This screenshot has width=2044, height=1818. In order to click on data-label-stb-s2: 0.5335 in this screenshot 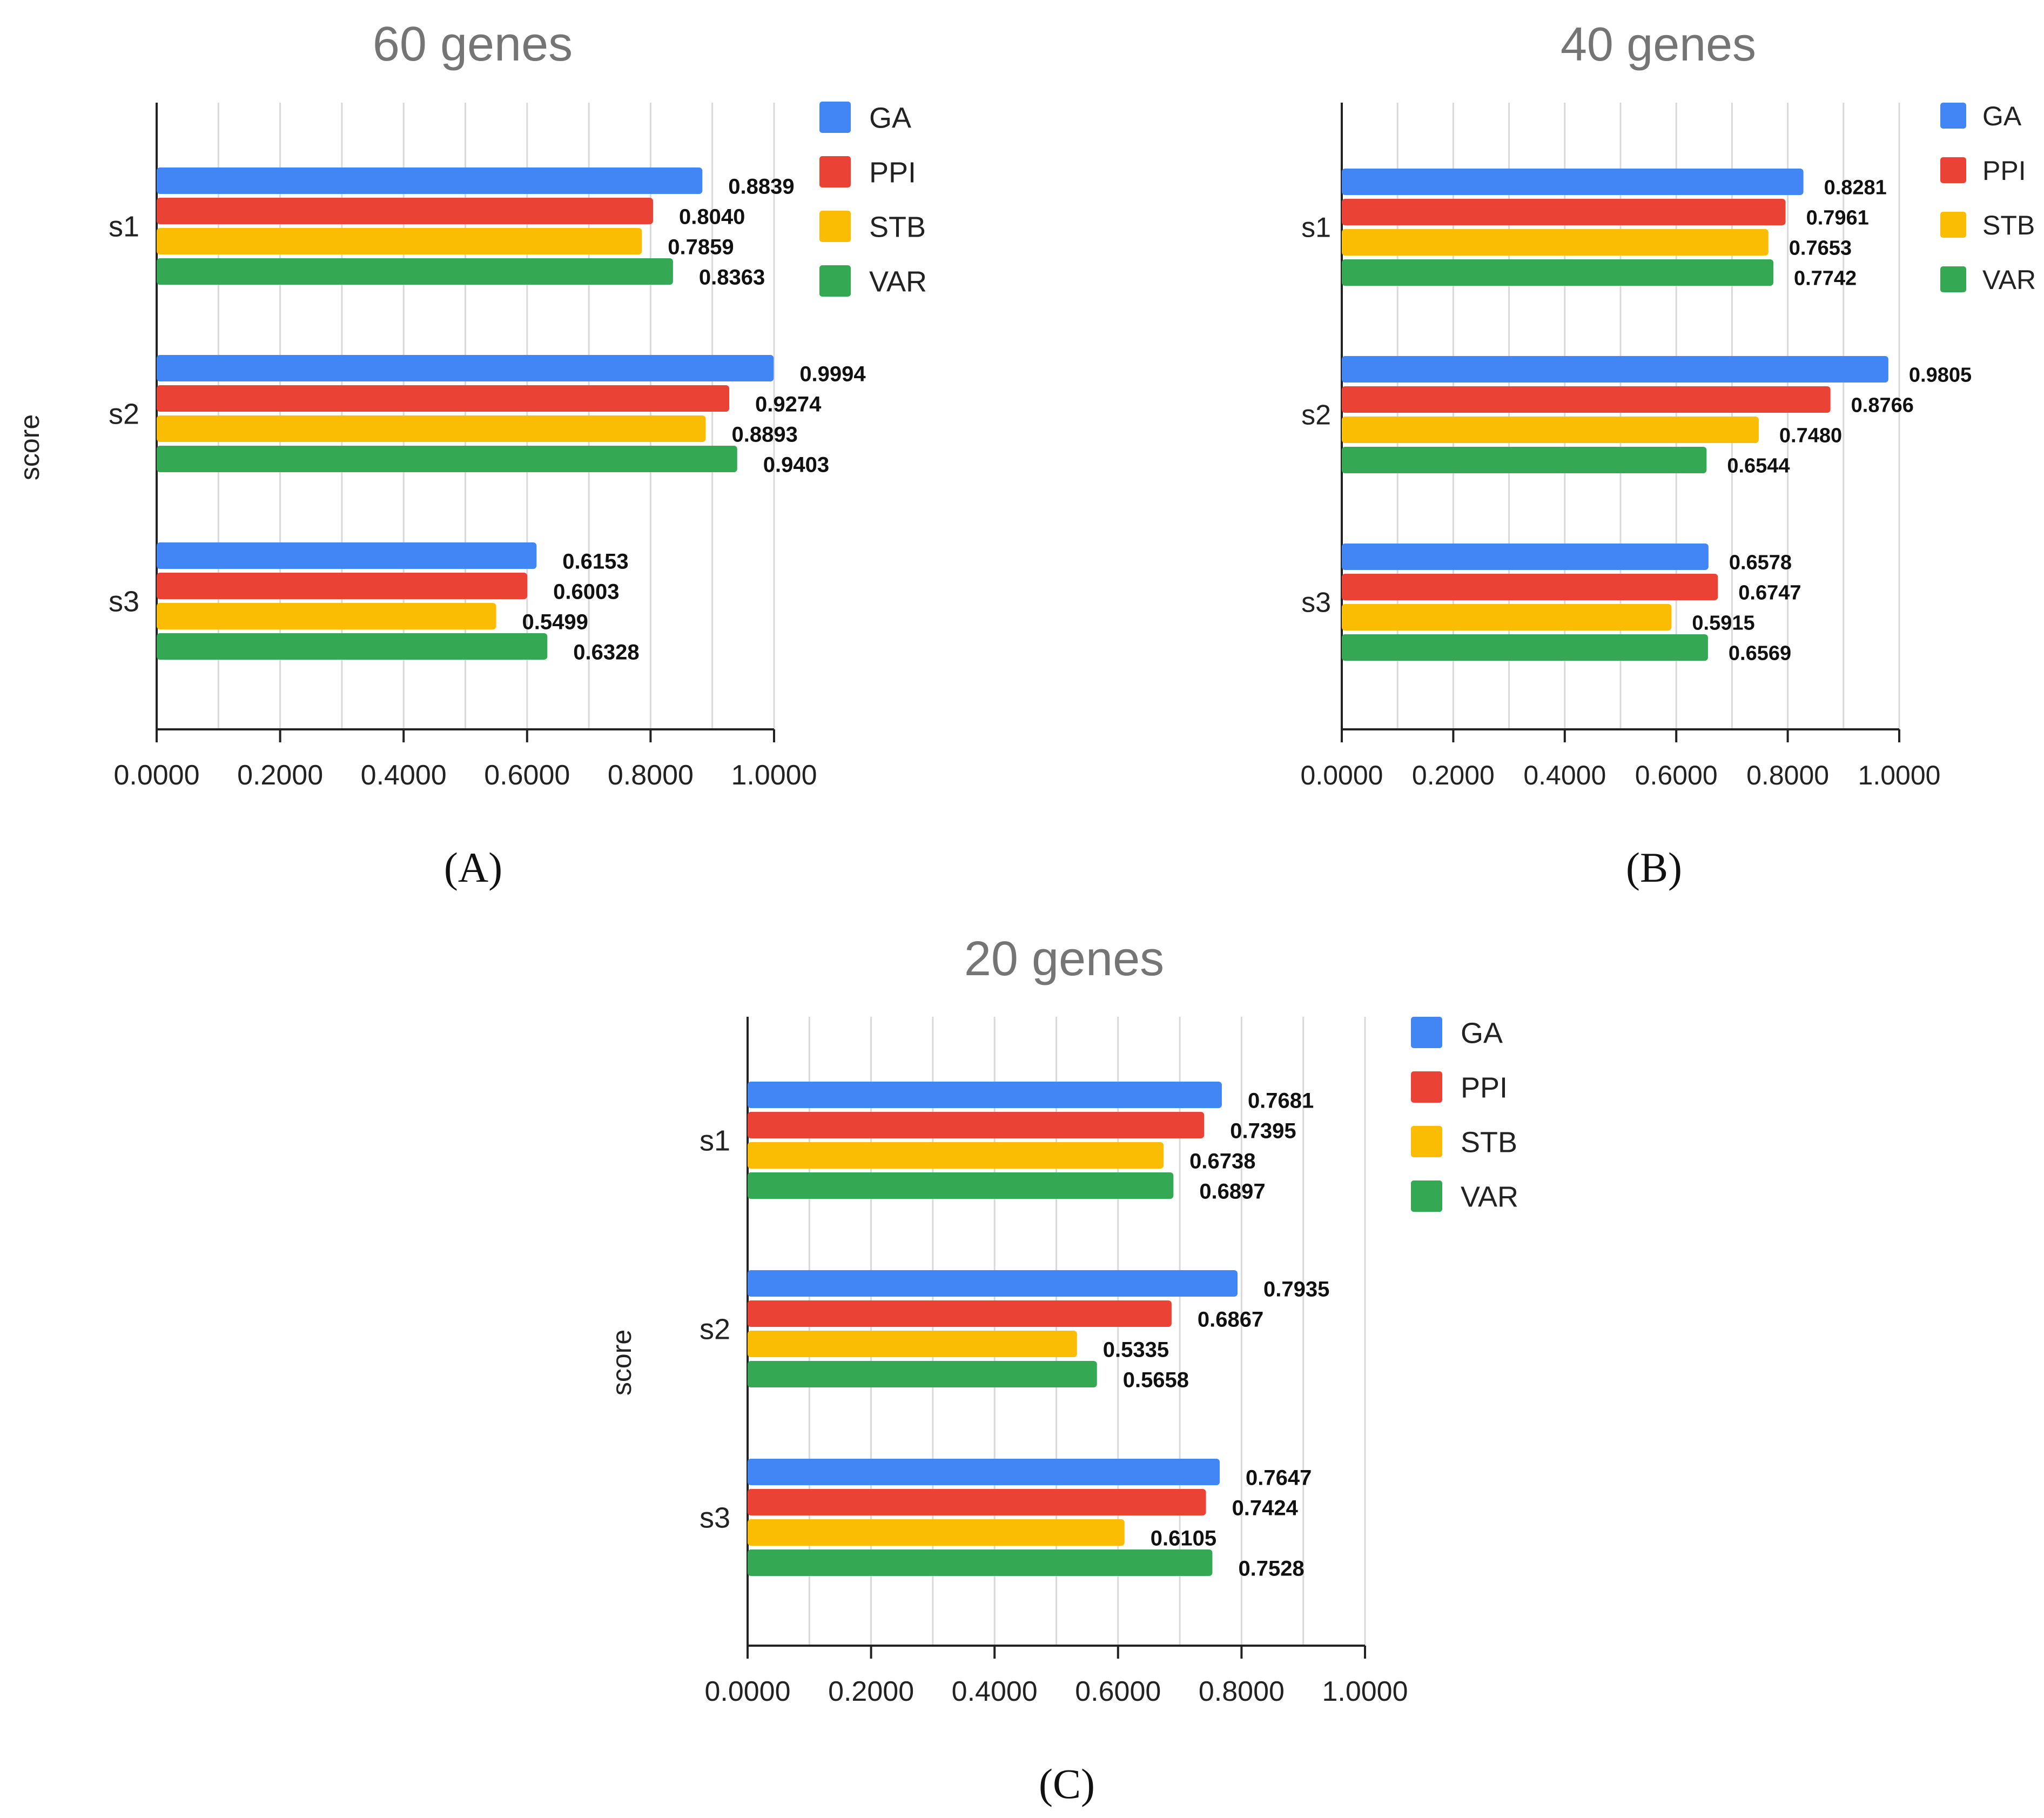, I will do `click(1136, 1350)`.